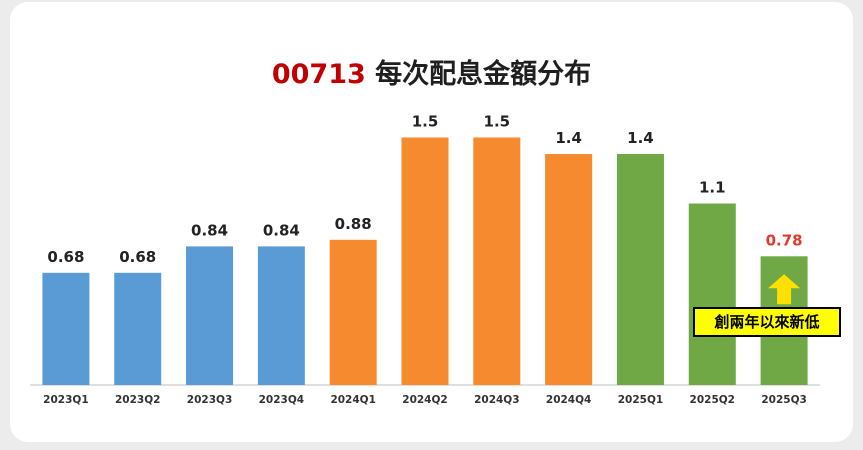  Describe the element at coordinates (281, 230) in the screenshot. I see `data-label-2023Q4: 0.84` at that location.